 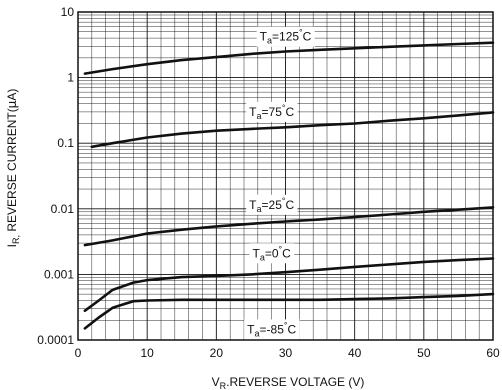 What do you see at coordinates (288, 382) in the screenshot?
I see `x-axis-title: VR.REVERSE VOLTAGE (V)` at bounding box center [288, 382].